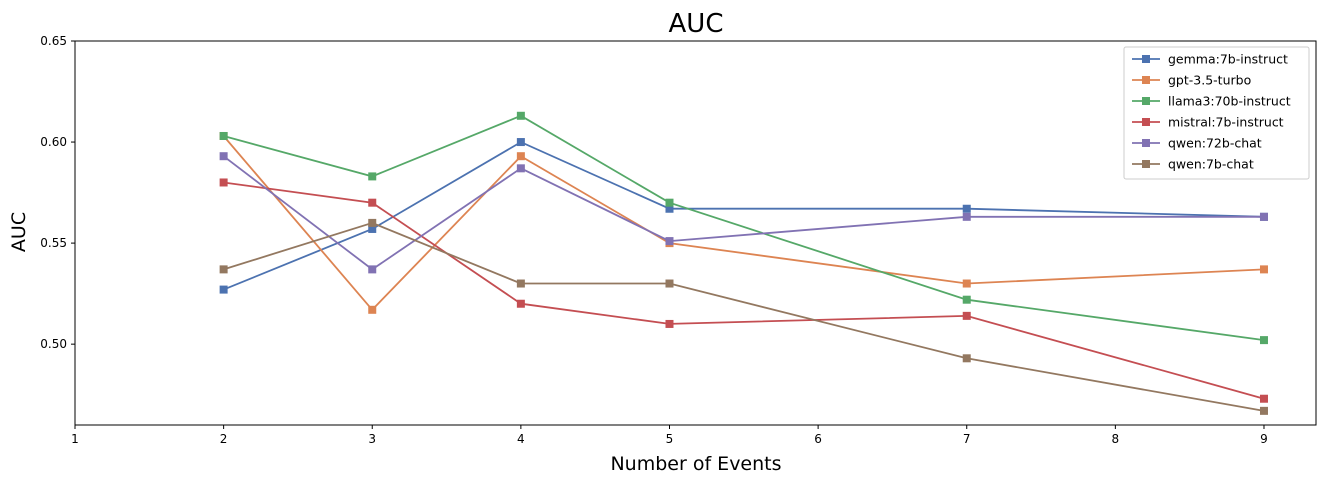 The image size is (1326, 484). I want to click on x-tick-label: 1, so click(75, 439).